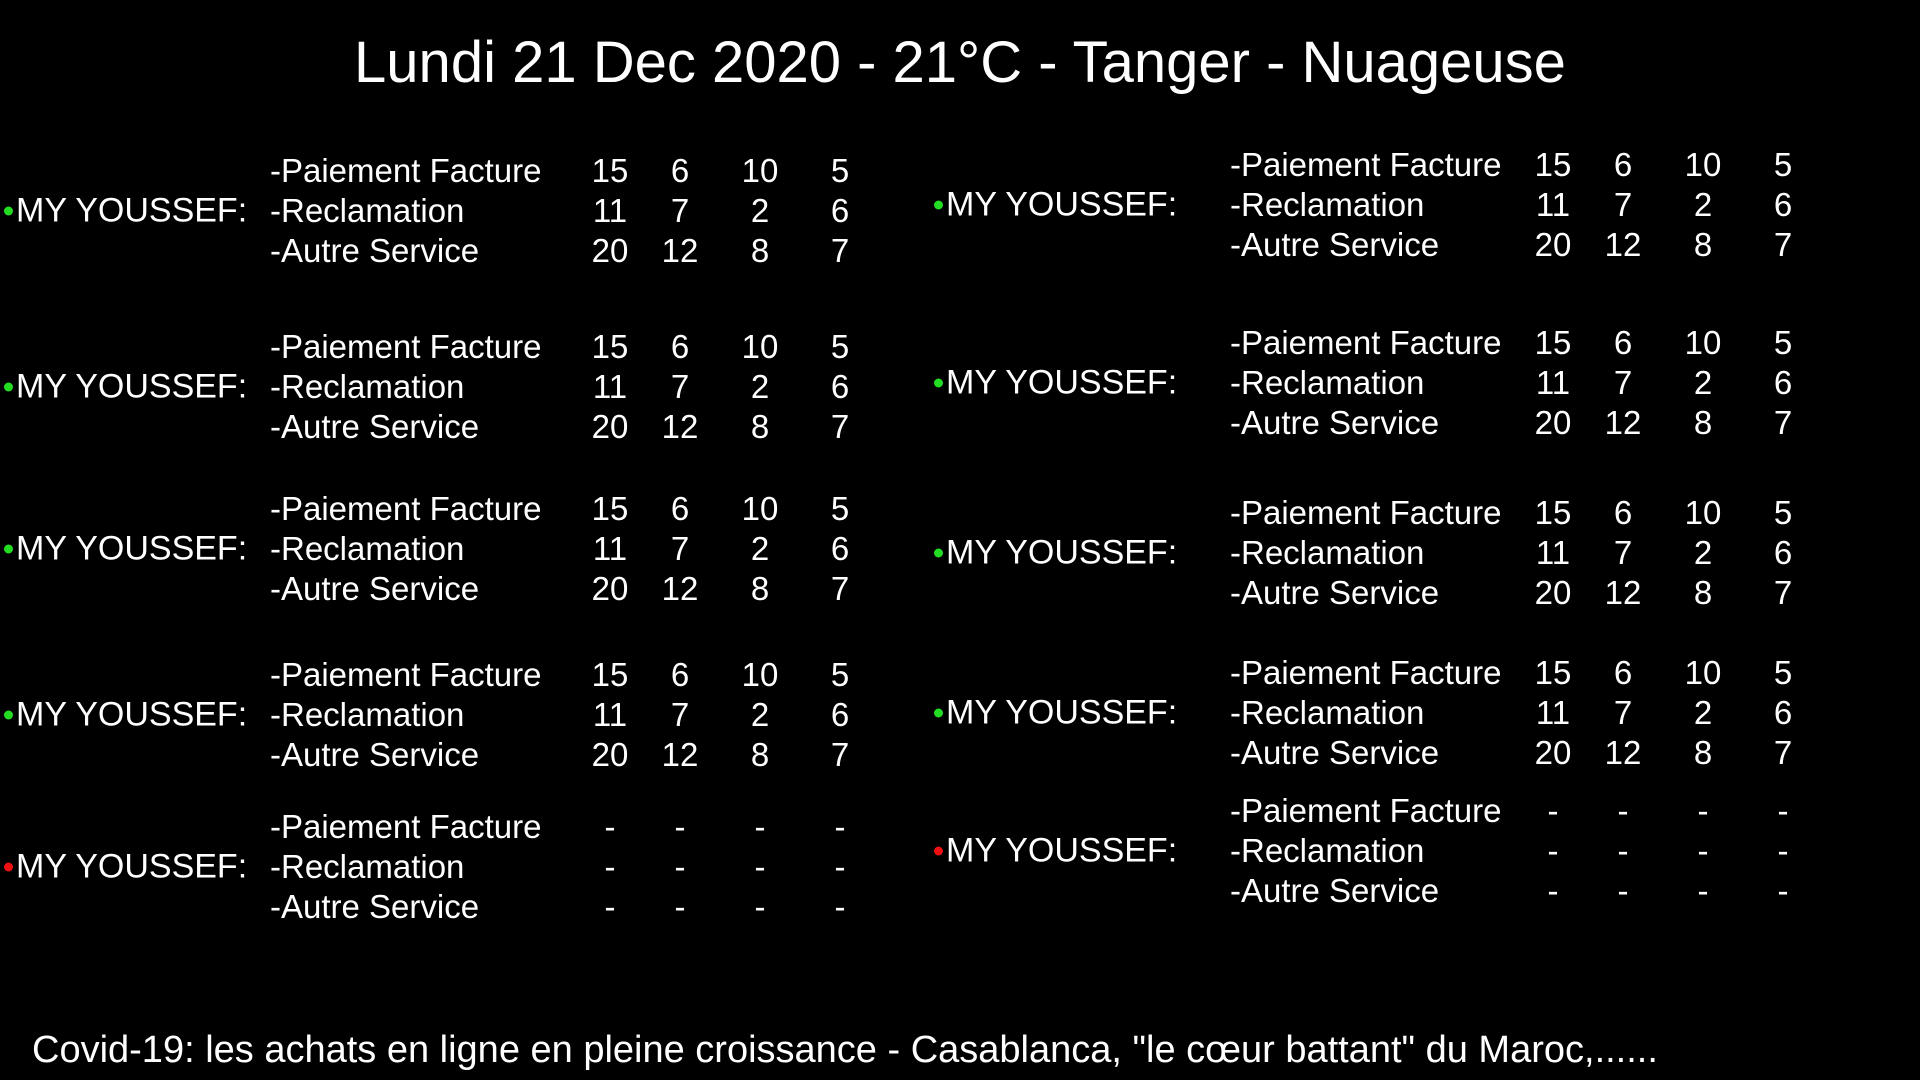  Describe the element at coordinates (570, 549) in the screenshot. I see `service-row: -Reclamation 11 7 2 6` at that location.